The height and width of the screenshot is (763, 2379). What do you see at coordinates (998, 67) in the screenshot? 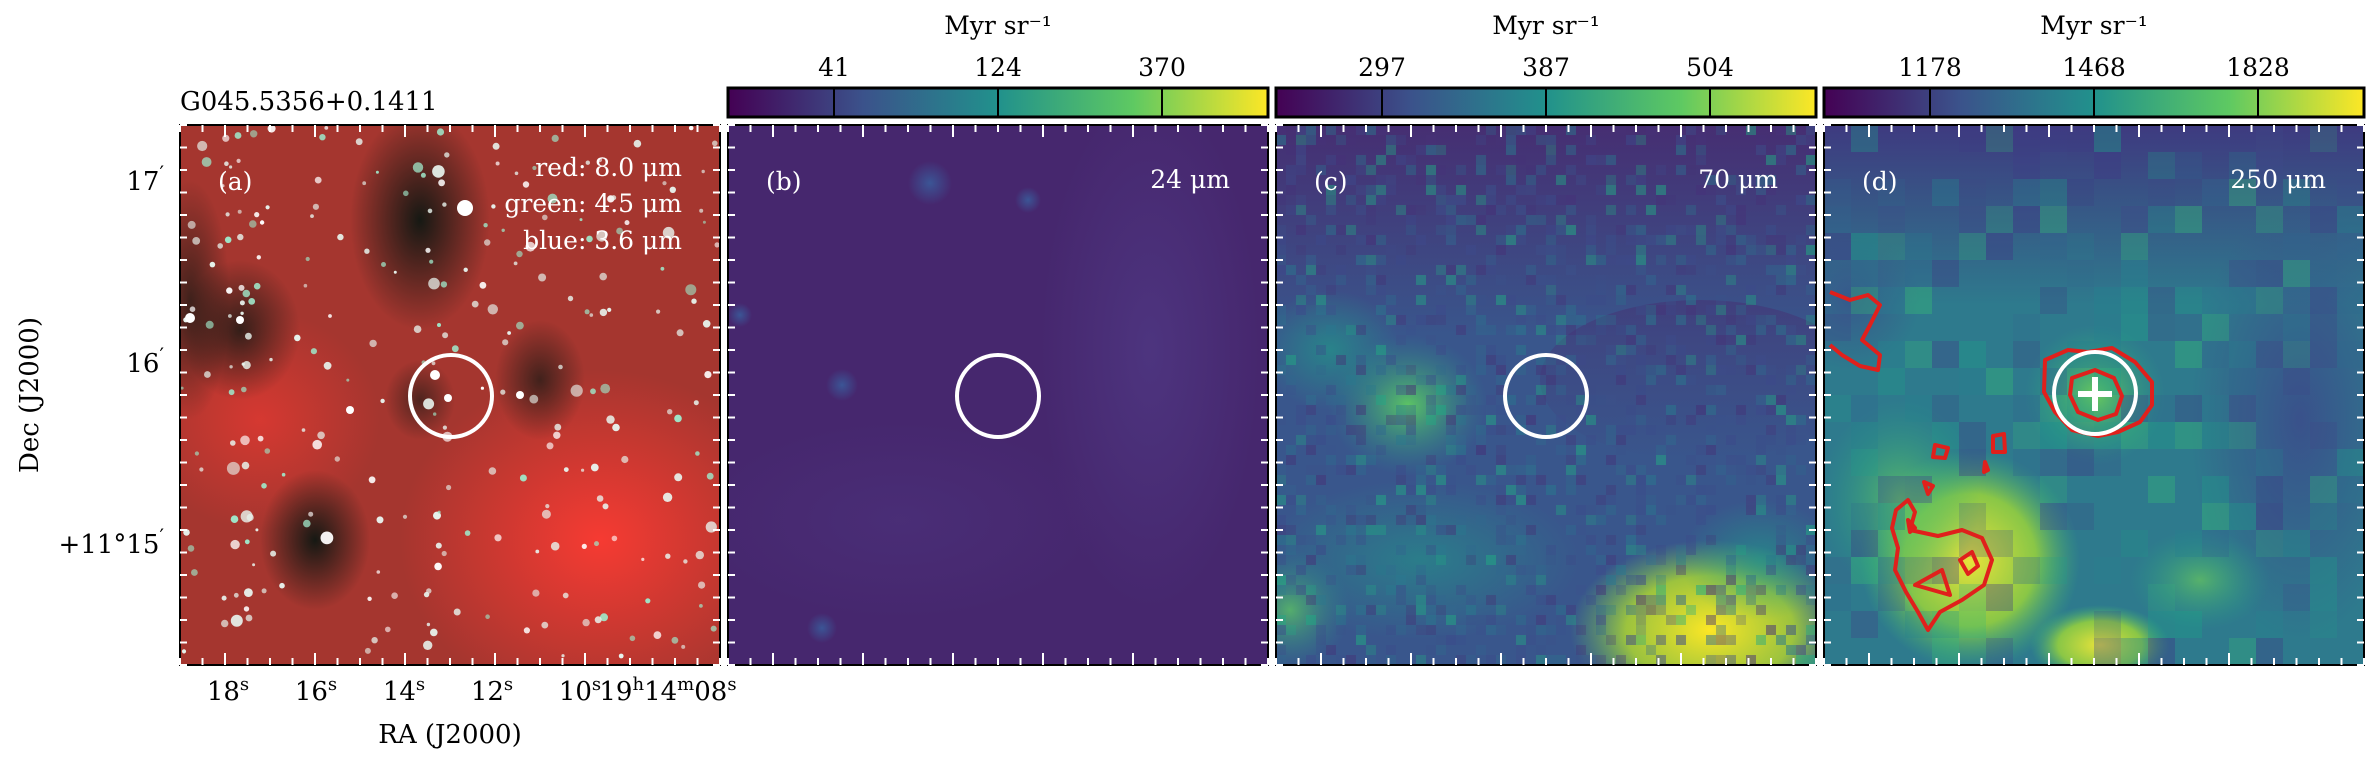
I see `panel-b-colorbar-tick-1: 124` at bounding box center [998, 67].